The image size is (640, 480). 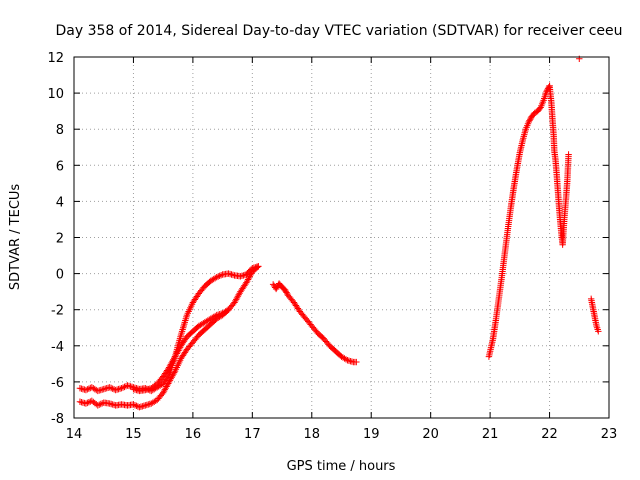 What do you see at coordinates (549, 434) in the screenshot?
I see `x-tick-label: 22` at bounding box center [549, 434].